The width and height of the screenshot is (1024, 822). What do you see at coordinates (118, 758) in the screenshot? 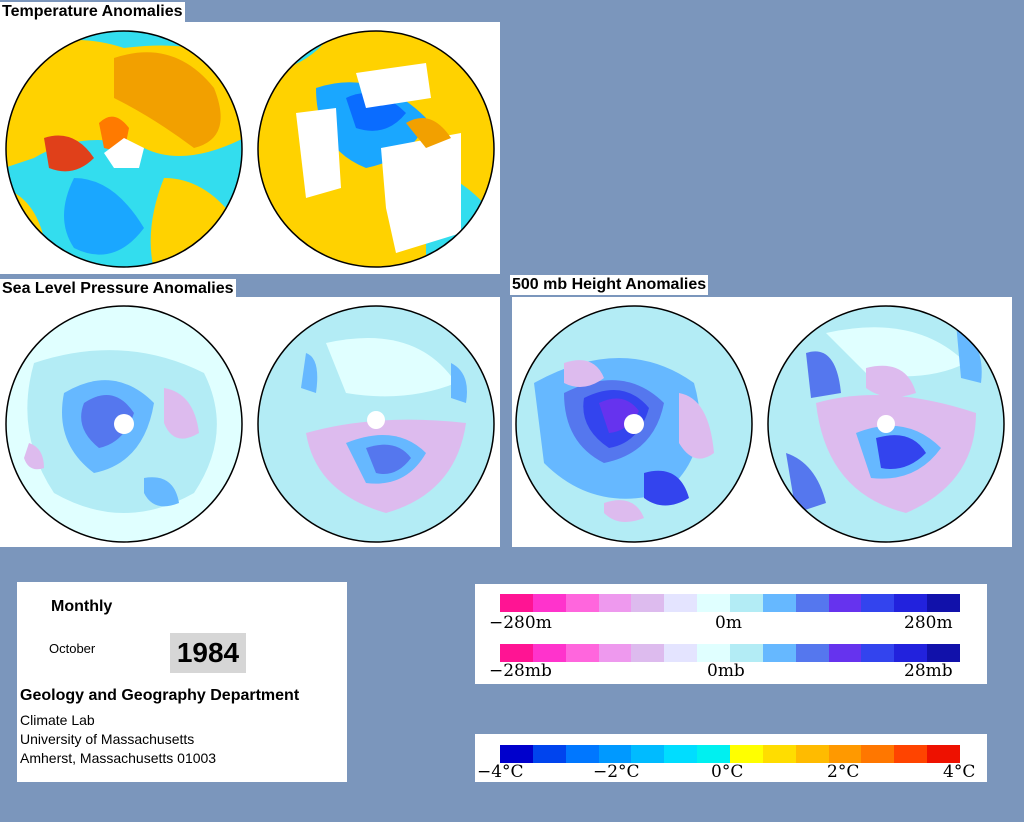
I see `address-label: Amherst, Massachusetts 01003` at bounding box center [118, 758].